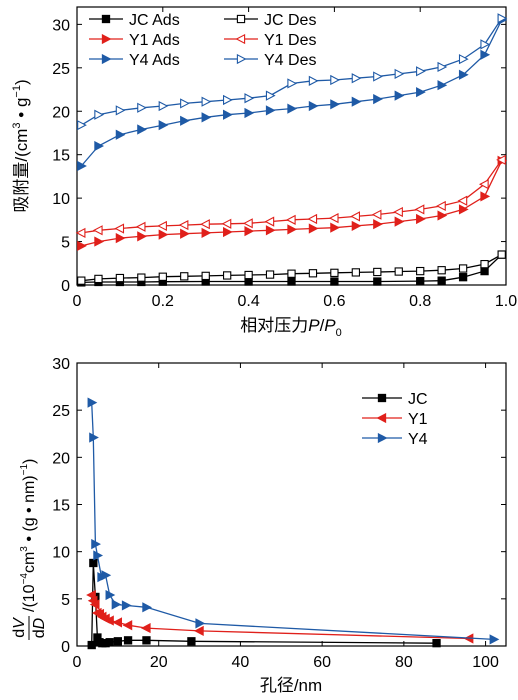  Describe the element at coordinates (29, 628) in the screenshot. I see `y-label-fraction: dV dD` at that location.